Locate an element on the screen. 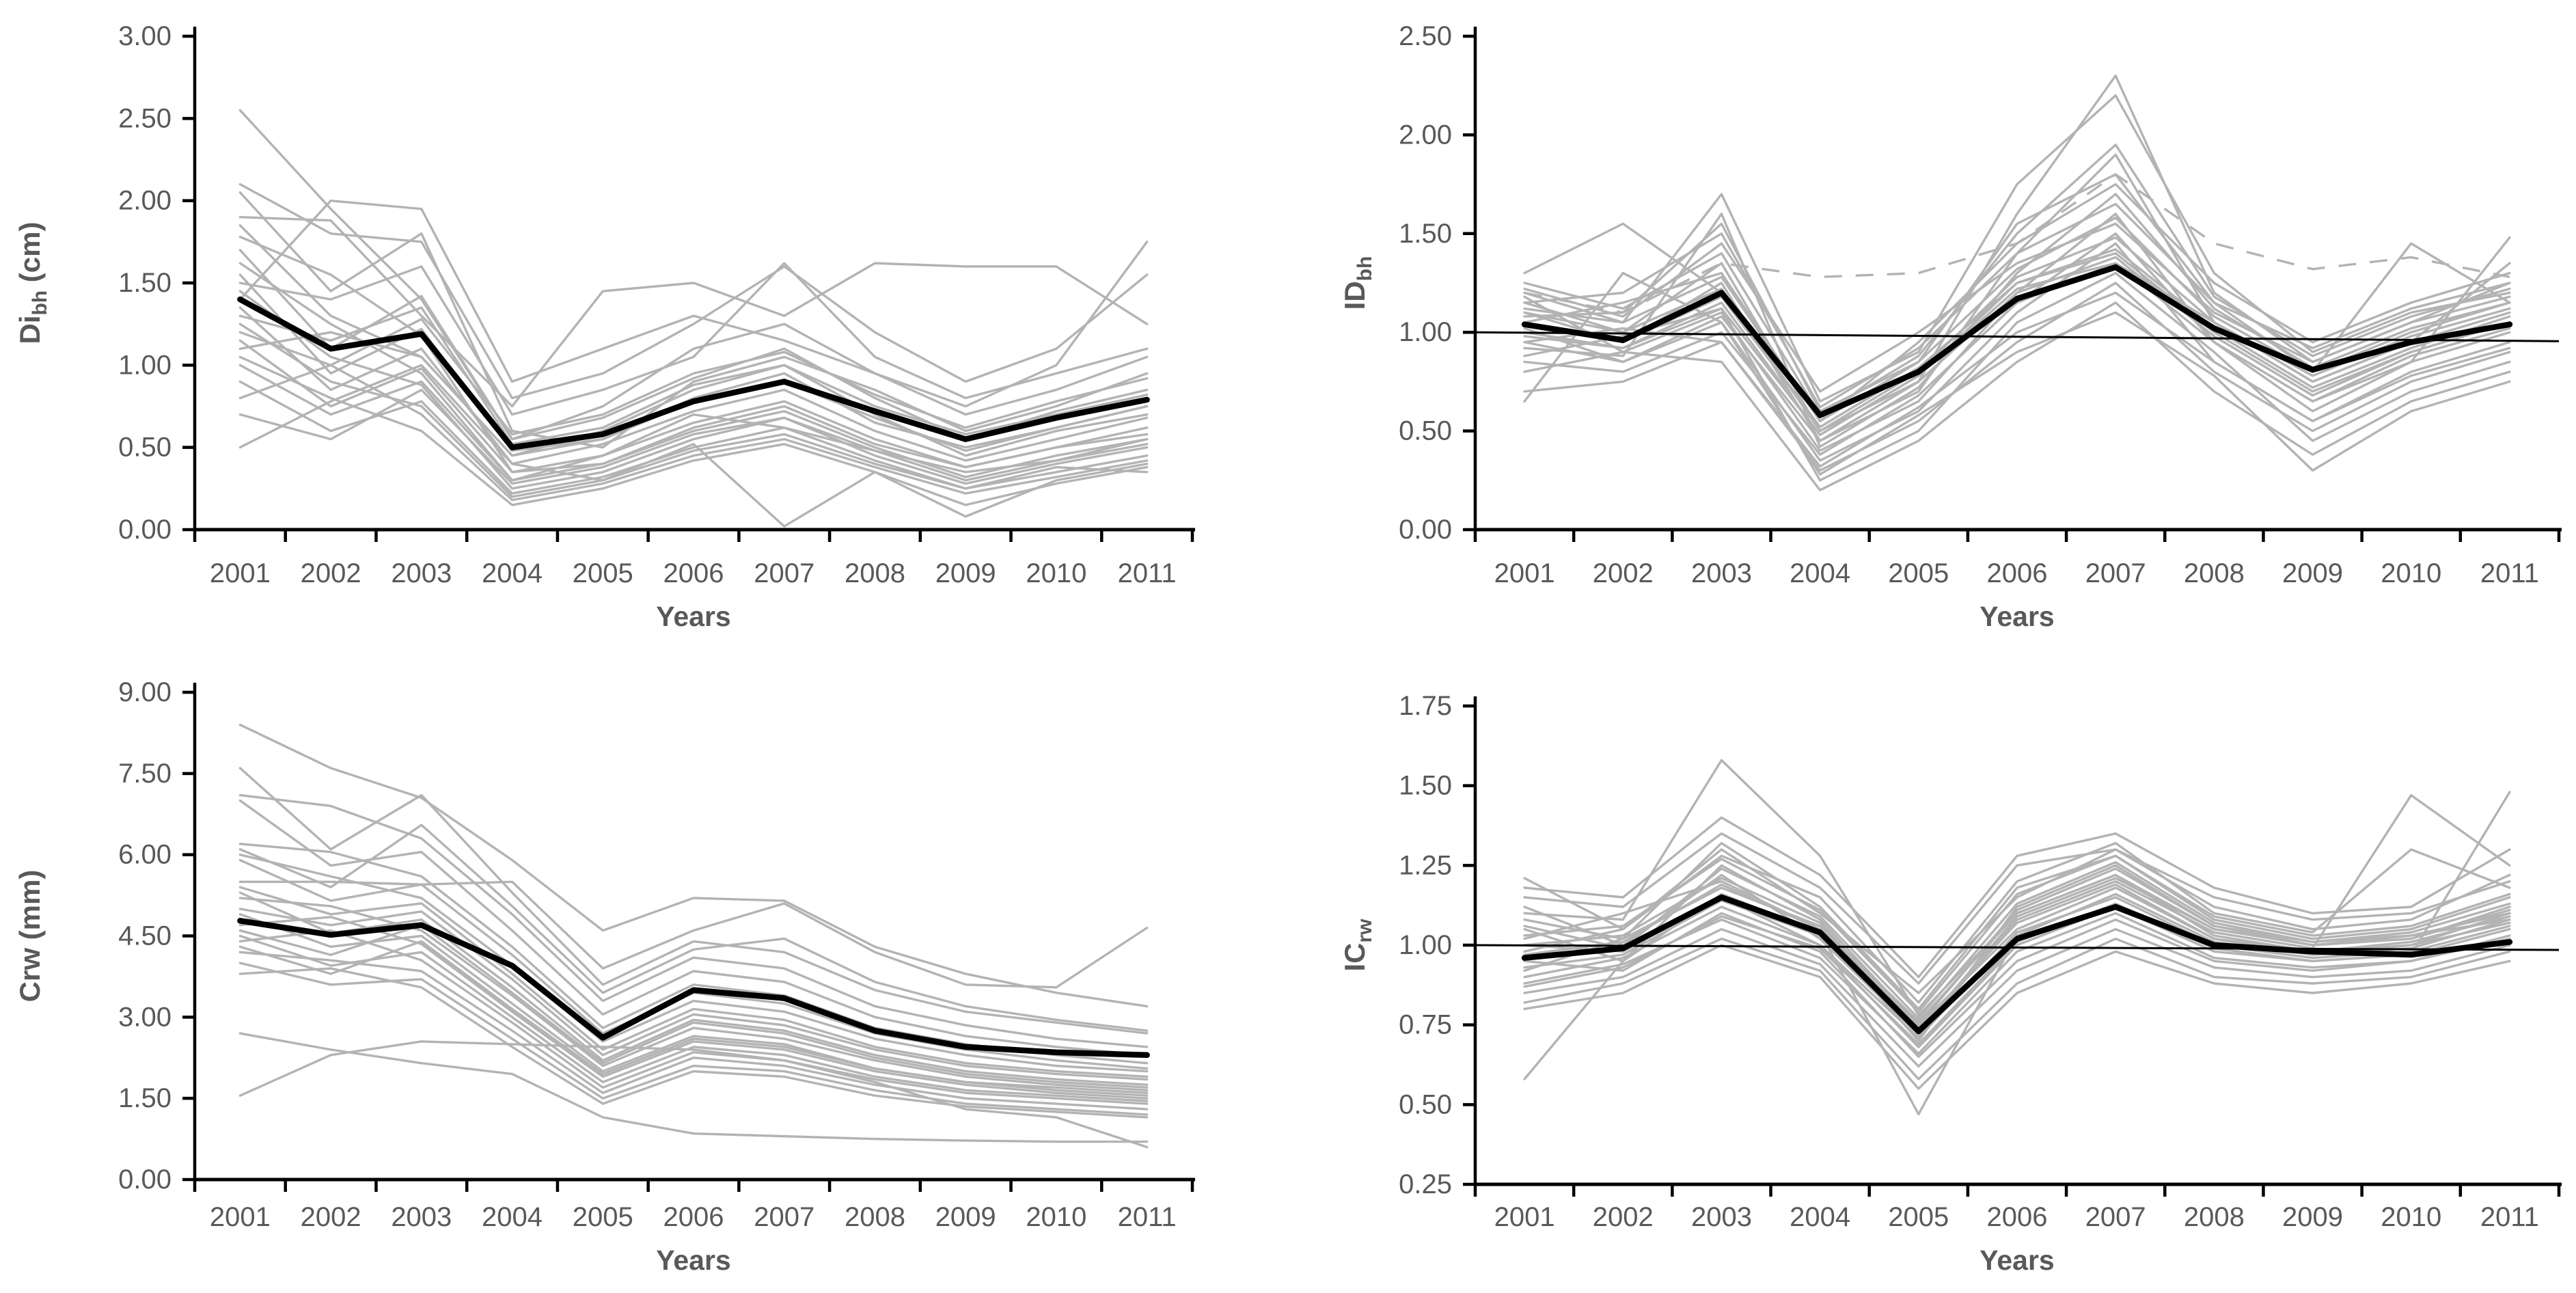 This screenshot has width=2576, height=1293. reference-line is located at coordinates (2017, 336).